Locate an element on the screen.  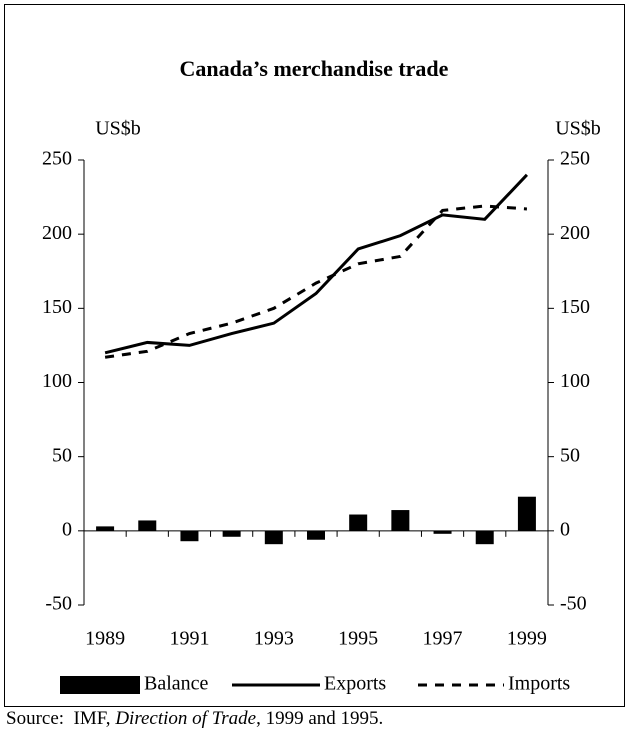
y-tick-label: -50 is located at coordinates (58, 604).